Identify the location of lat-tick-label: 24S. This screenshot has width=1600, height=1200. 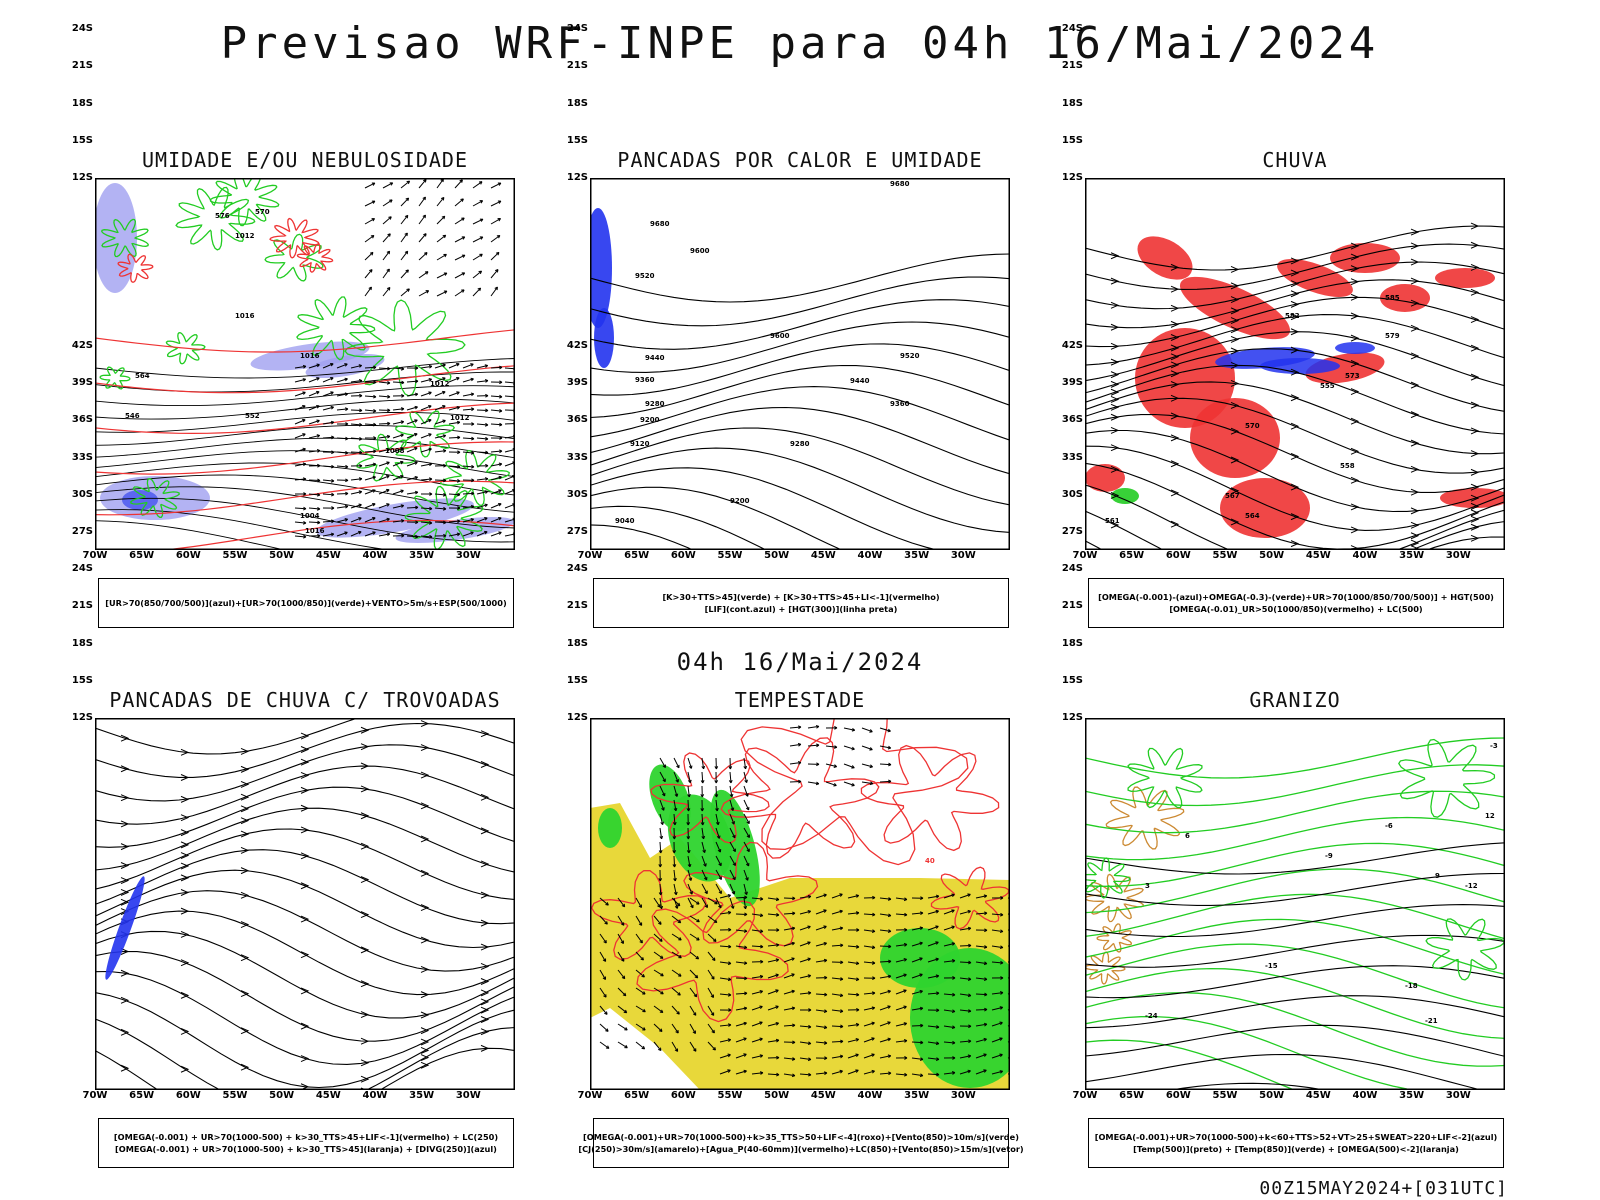
(82, 569).